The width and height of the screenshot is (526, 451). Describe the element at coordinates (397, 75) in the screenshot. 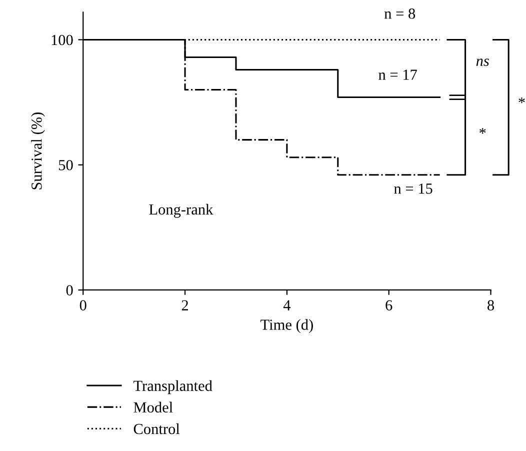

I see `annotation: n = 17` at that location.